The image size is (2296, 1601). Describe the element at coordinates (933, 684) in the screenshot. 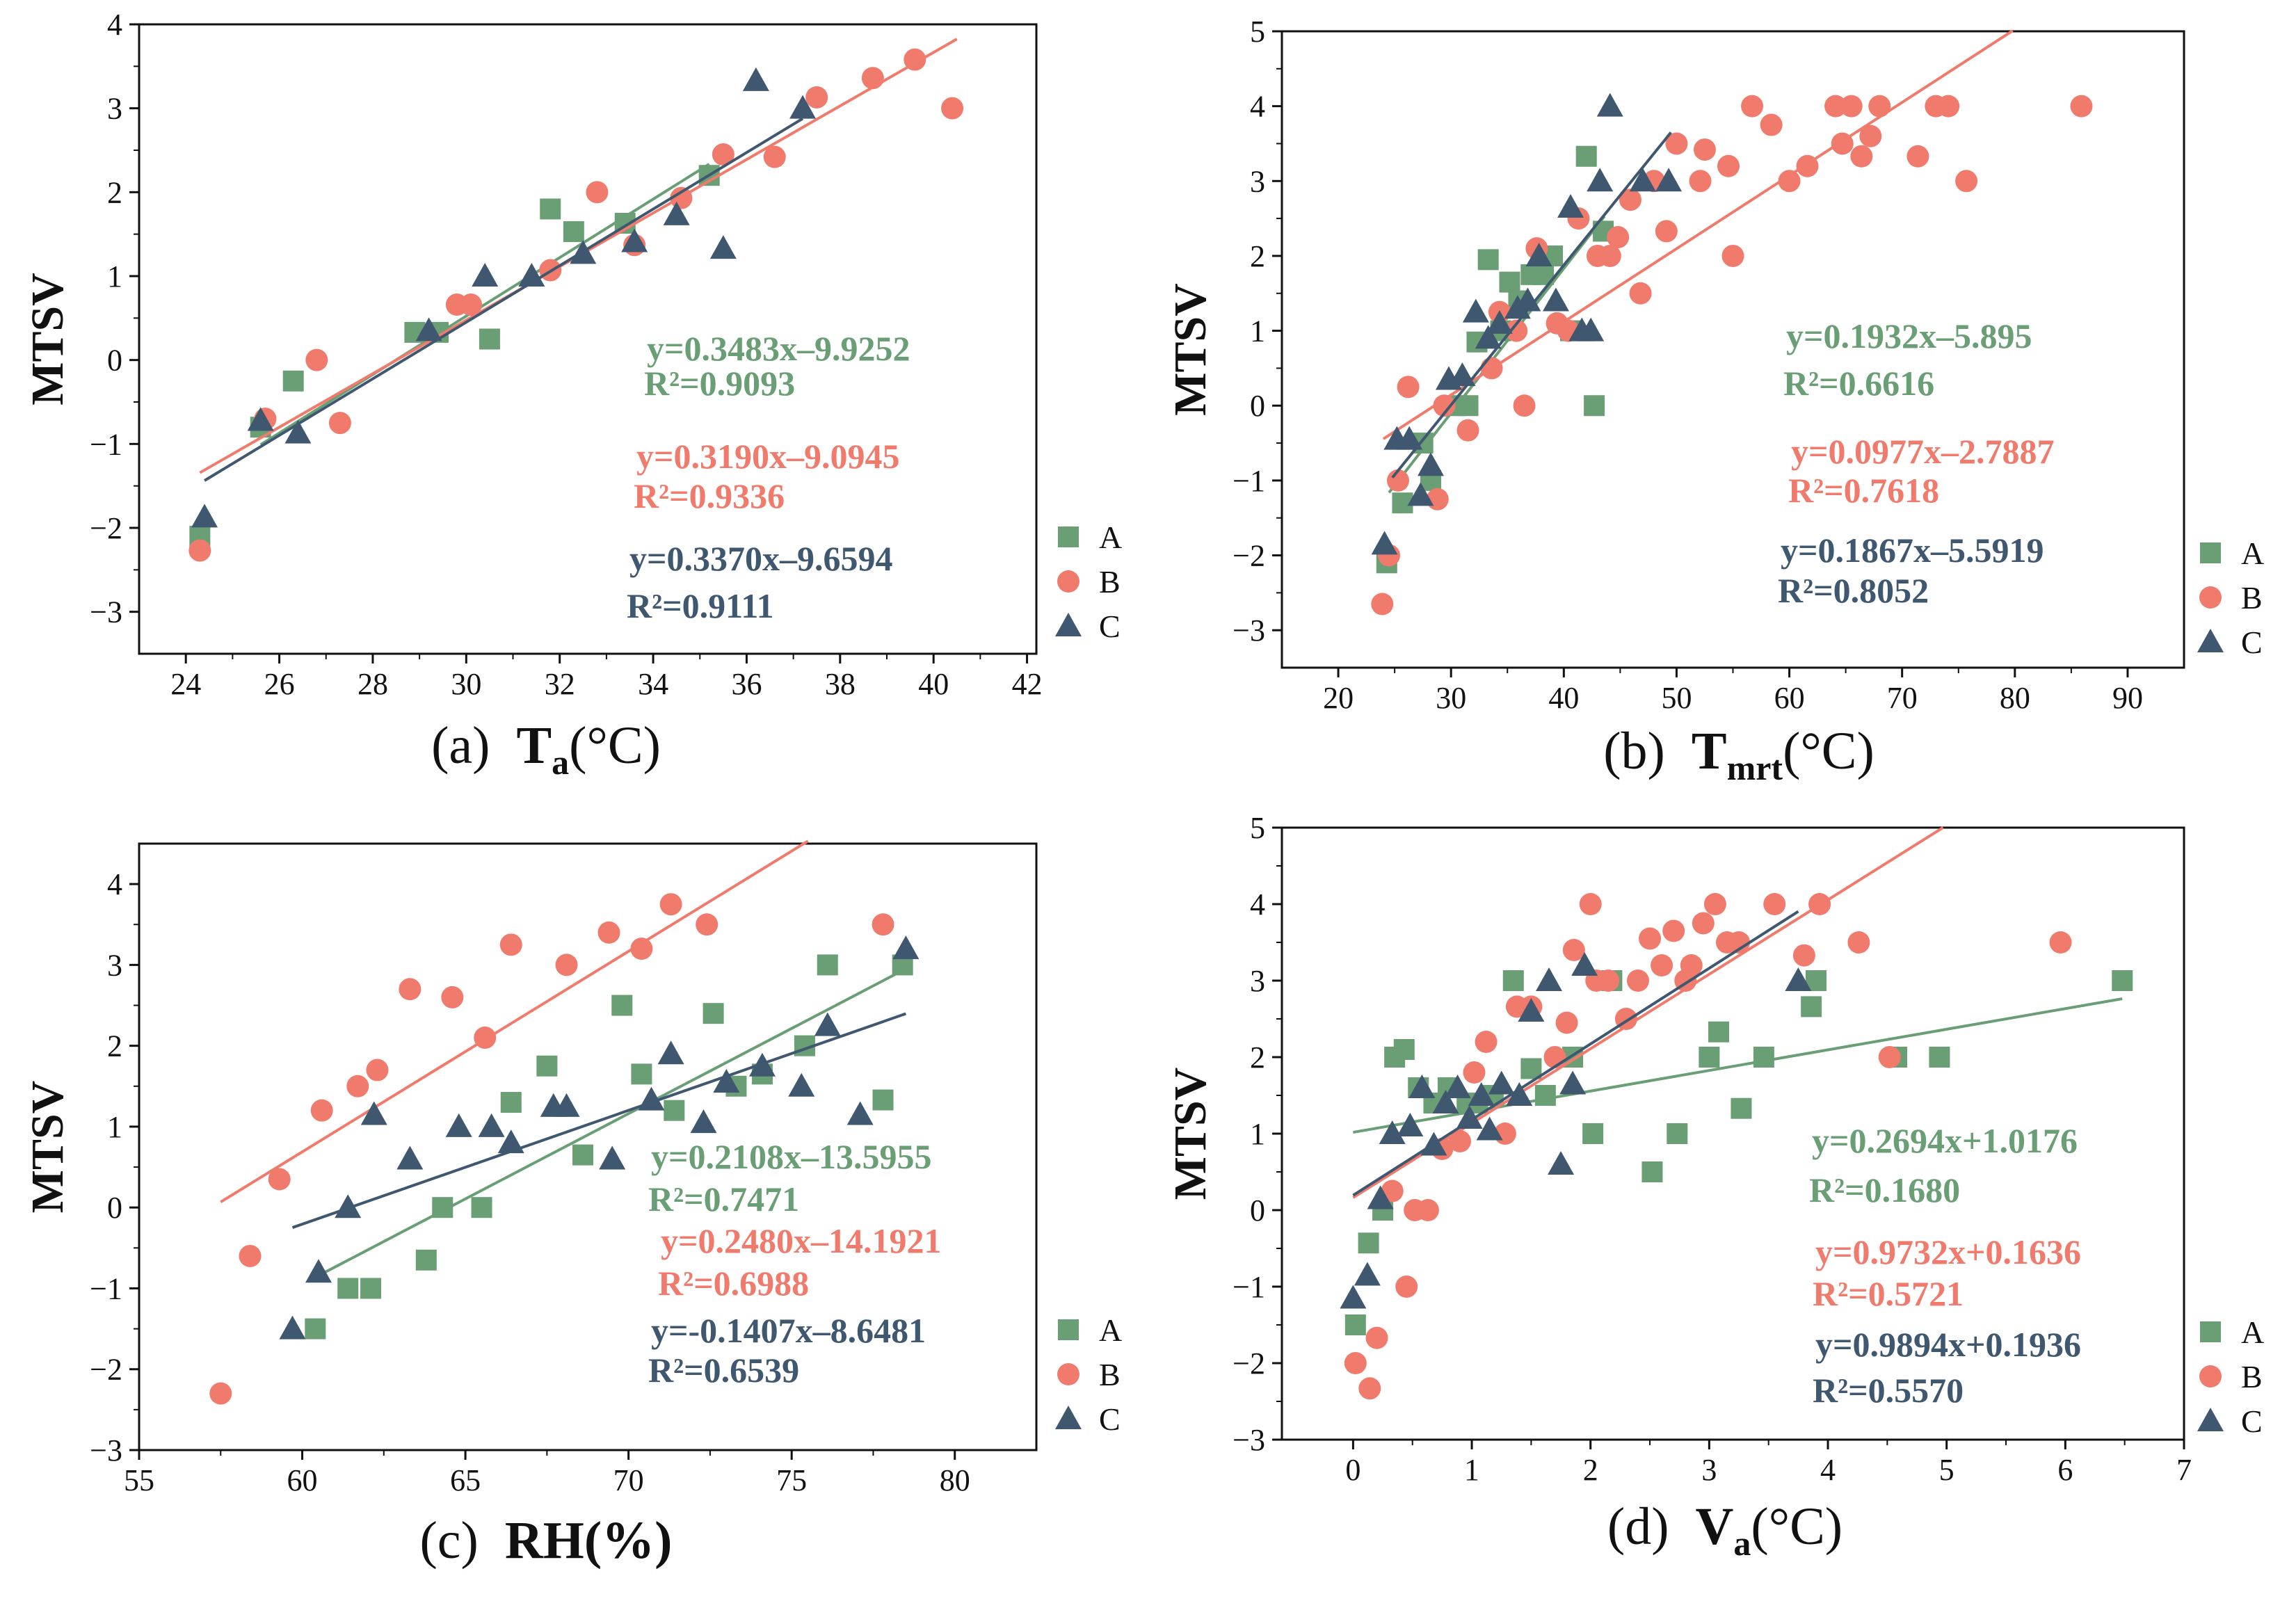

I see `x-tick-label: 40` at that location.